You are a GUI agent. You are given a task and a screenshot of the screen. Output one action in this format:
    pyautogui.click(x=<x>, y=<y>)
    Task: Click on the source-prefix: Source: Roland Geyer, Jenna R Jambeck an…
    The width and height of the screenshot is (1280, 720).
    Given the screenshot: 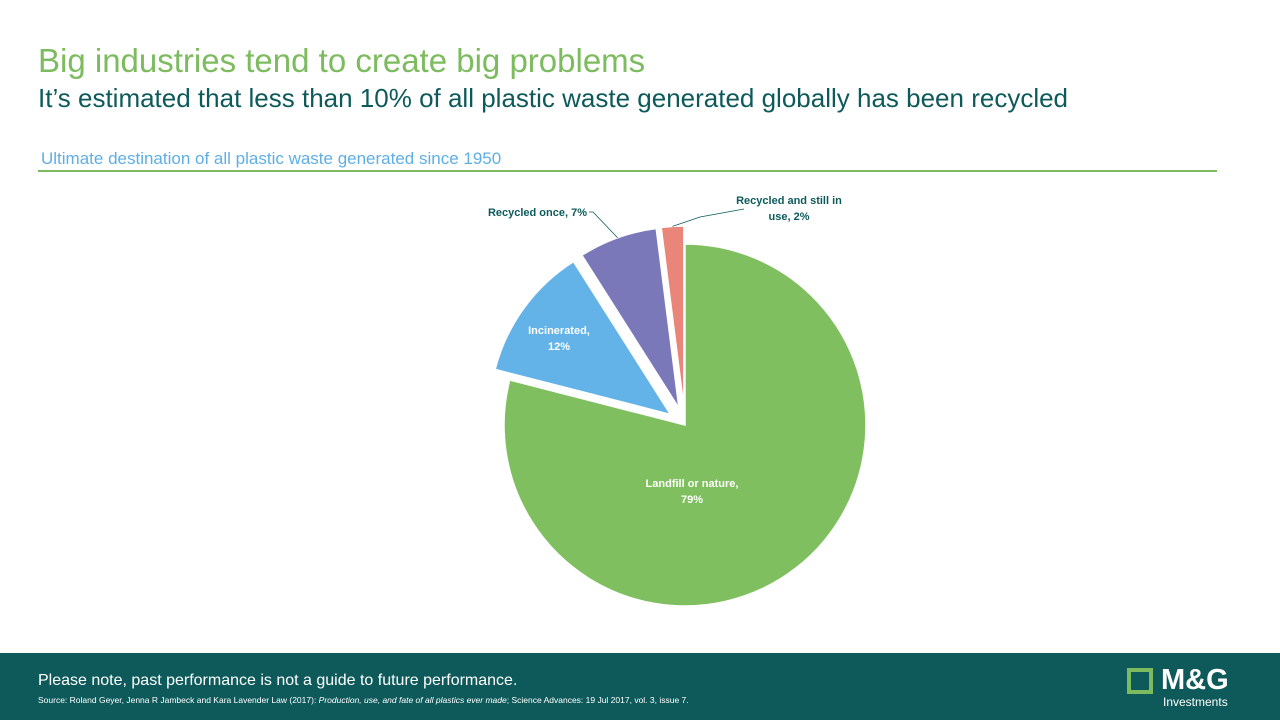 What is the action you would take?
    pyautogui.click(x=178, y=700)
    